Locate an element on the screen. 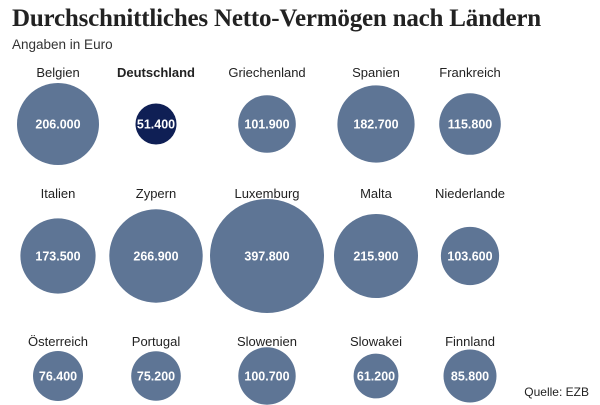 The image size is (600, 405). country-label-luxemburg: Luxemburg is located at coordinates (266, 193).